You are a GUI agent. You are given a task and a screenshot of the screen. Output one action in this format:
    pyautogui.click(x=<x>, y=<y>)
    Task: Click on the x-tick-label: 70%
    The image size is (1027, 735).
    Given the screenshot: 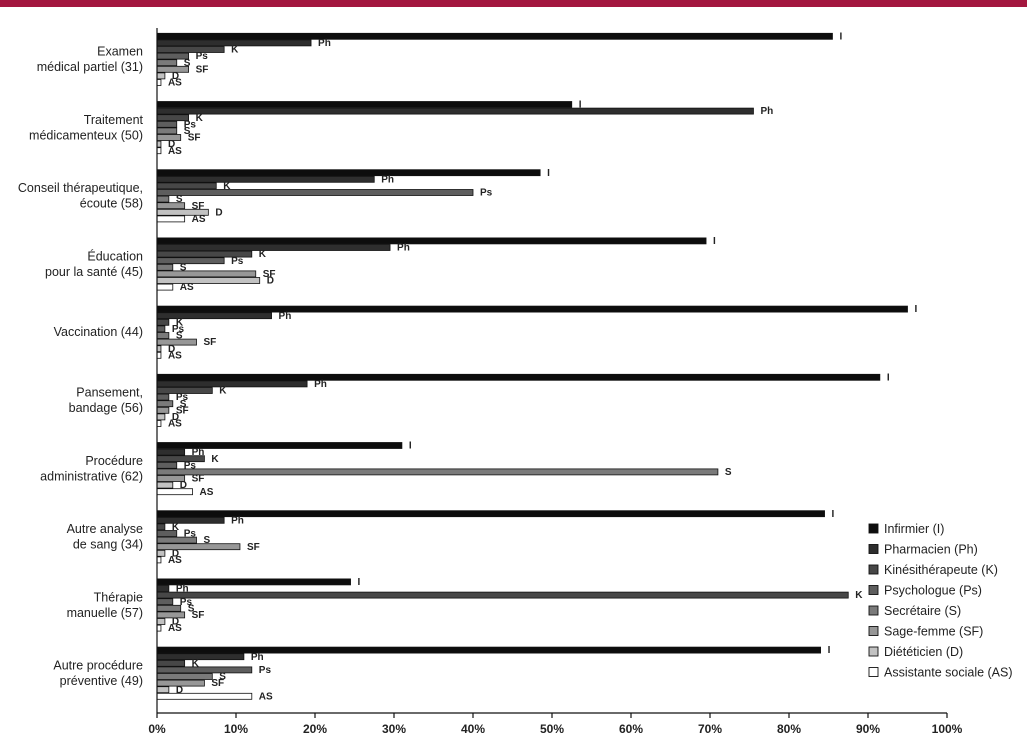 What is the action you would take?
    pyautogui.click(x=710, y=728)
    